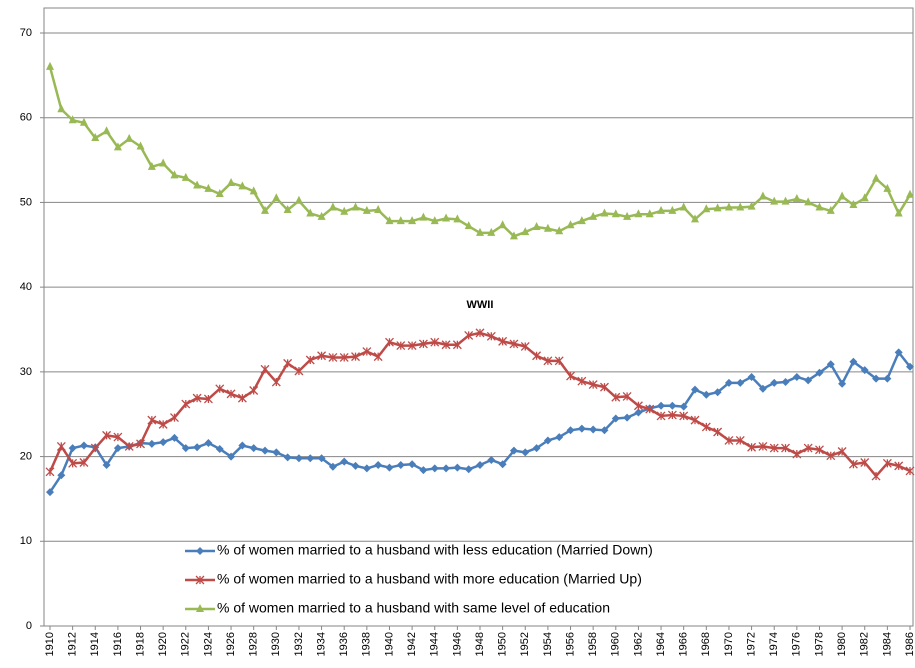  I want to click on y-tick-label: 50, so click(26, 202).